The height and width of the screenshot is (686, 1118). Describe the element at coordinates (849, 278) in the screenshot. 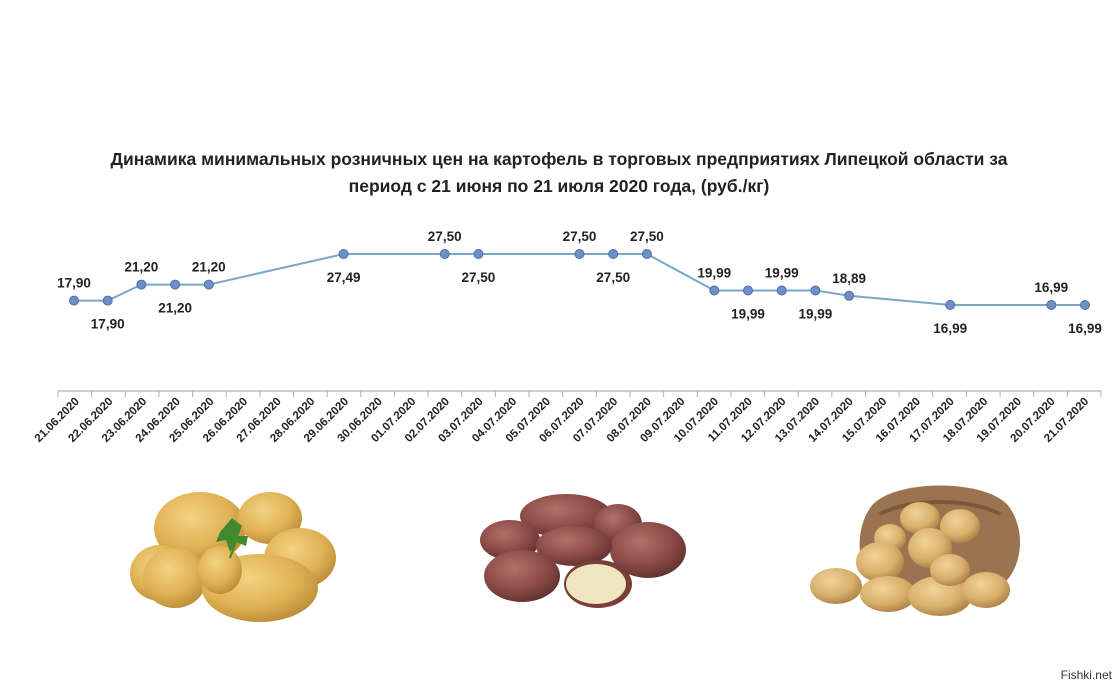

I see `data-label: 18,89` at that location.